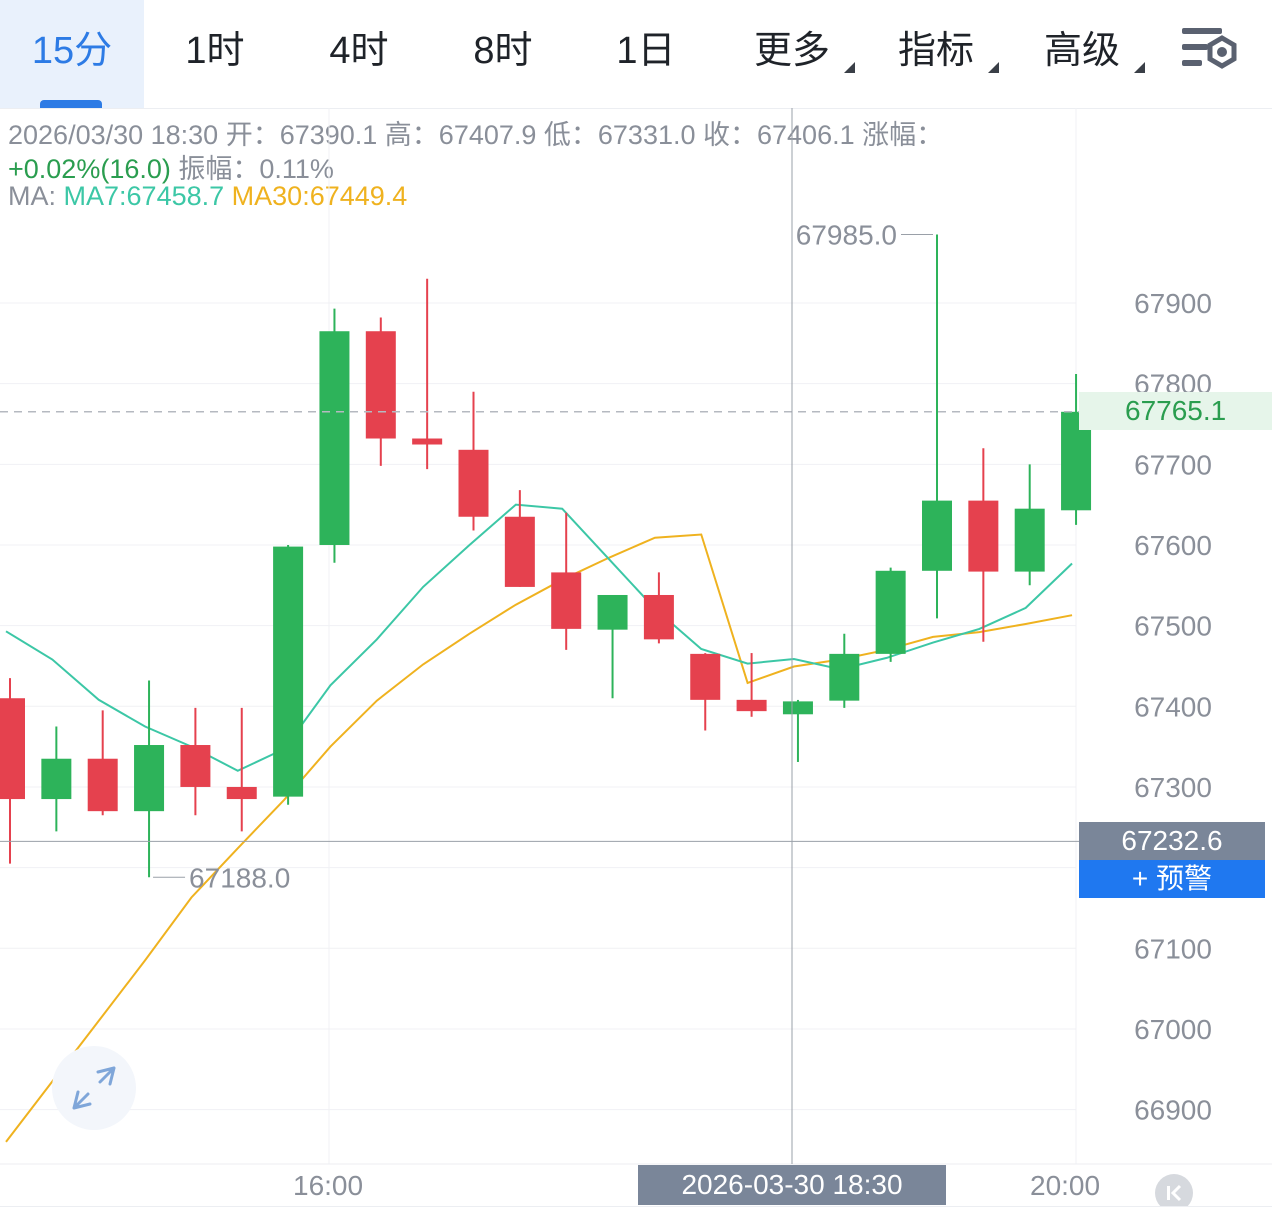 The height and width of the screenshot is (1217, 1272). Describe the element at coordinates (359, 54) in the screenshot. I see `tab-4h: 4时` at that location.